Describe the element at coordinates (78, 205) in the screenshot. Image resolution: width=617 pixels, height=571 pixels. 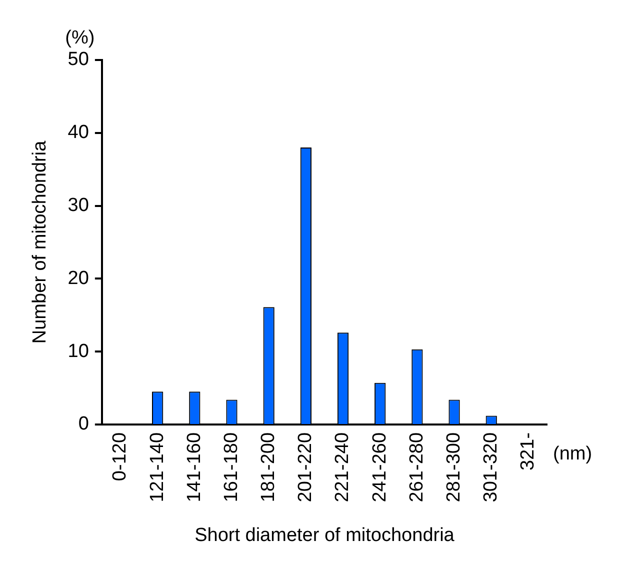
I see `y-tick-label: 30` at that location.